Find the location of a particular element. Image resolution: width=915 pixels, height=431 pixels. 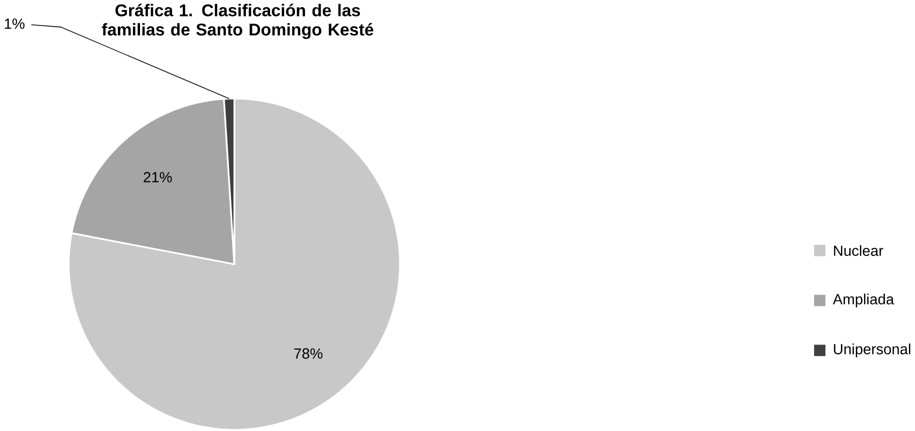

legend-label: Unipersonal is located at coordinates (872, 351).